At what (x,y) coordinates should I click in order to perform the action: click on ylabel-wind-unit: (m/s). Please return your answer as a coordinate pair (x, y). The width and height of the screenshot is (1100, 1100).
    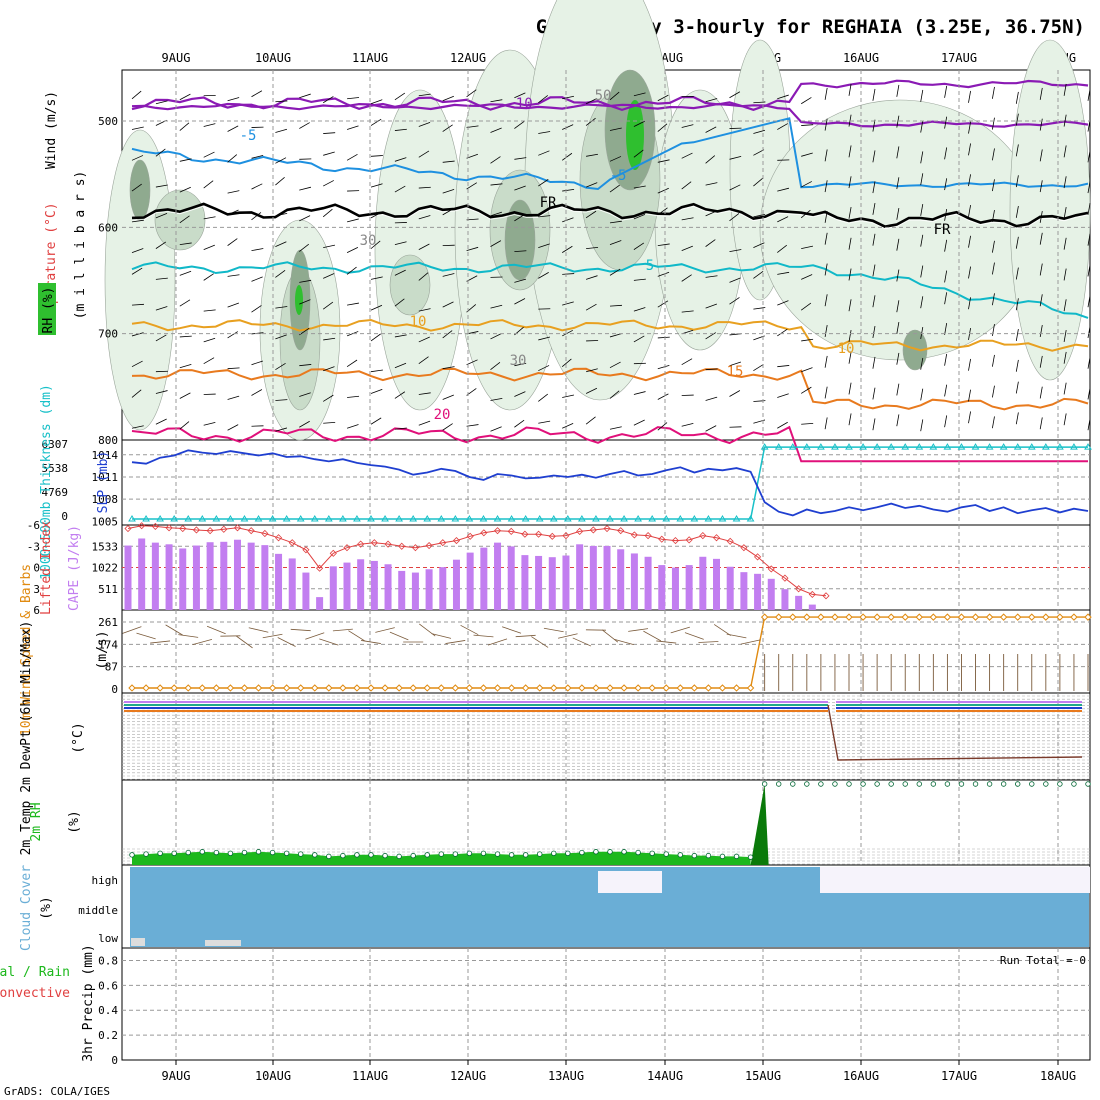
    Looking at the image, I should click on (102, 649).